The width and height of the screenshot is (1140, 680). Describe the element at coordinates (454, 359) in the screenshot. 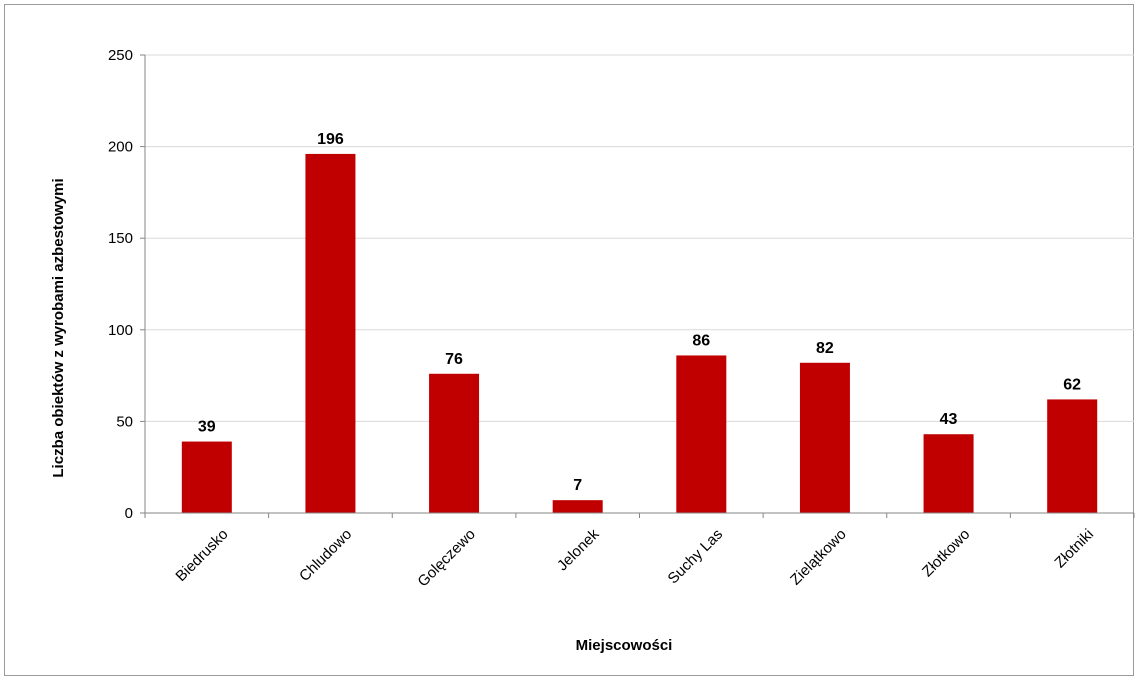

I see `data-label: 76` at that location.